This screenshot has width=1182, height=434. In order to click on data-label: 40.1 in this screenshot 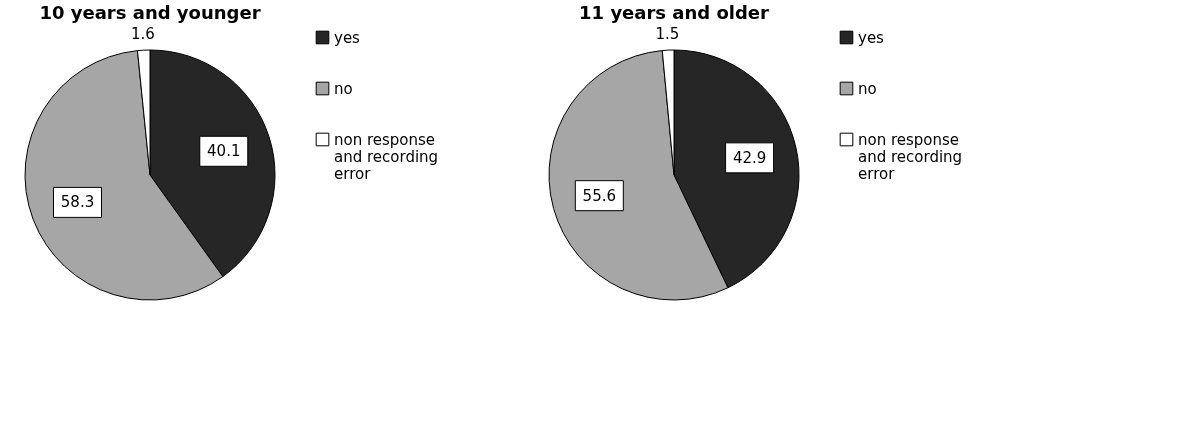, I will do `click(224, 151)`.